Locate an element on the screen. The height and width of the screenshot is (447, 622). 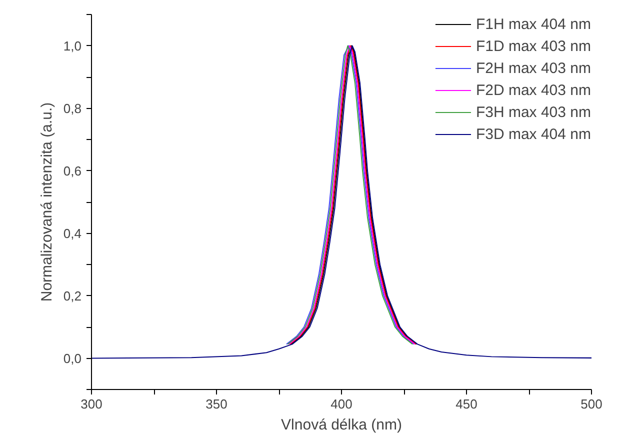
legend-label: F2D max 403 nm is located at coordinates (533, 90).